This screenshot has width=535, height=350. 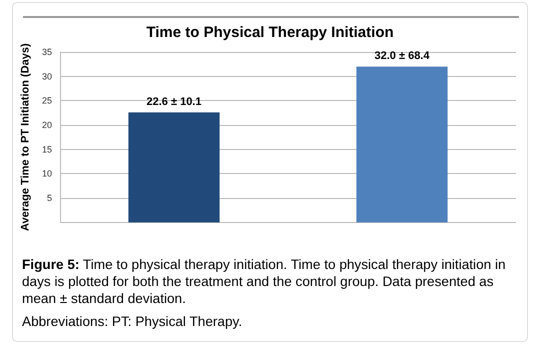 What do you see at coordinates (47, 173) in the screenshot?
I see `y-tick-label: 10` at bounding box center [47, 173].